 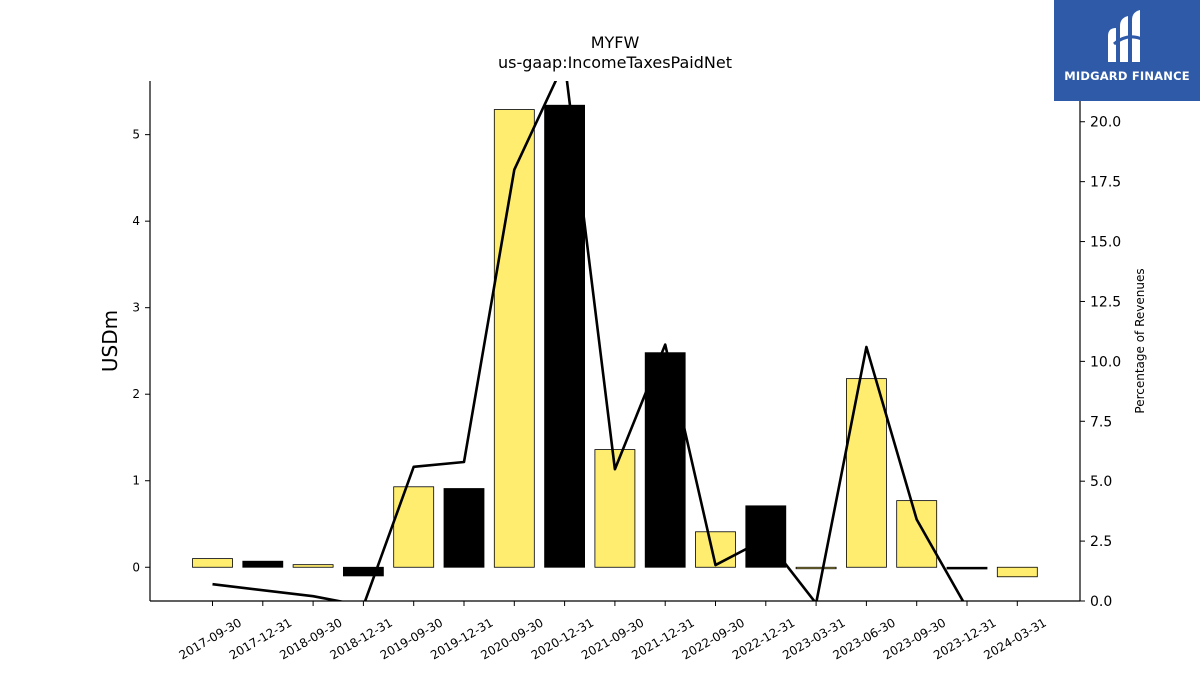 What do you see at coordinates (136, 394) in the screenshot?
I see `y-tick-label: 2` at bounding box center [136, 394].